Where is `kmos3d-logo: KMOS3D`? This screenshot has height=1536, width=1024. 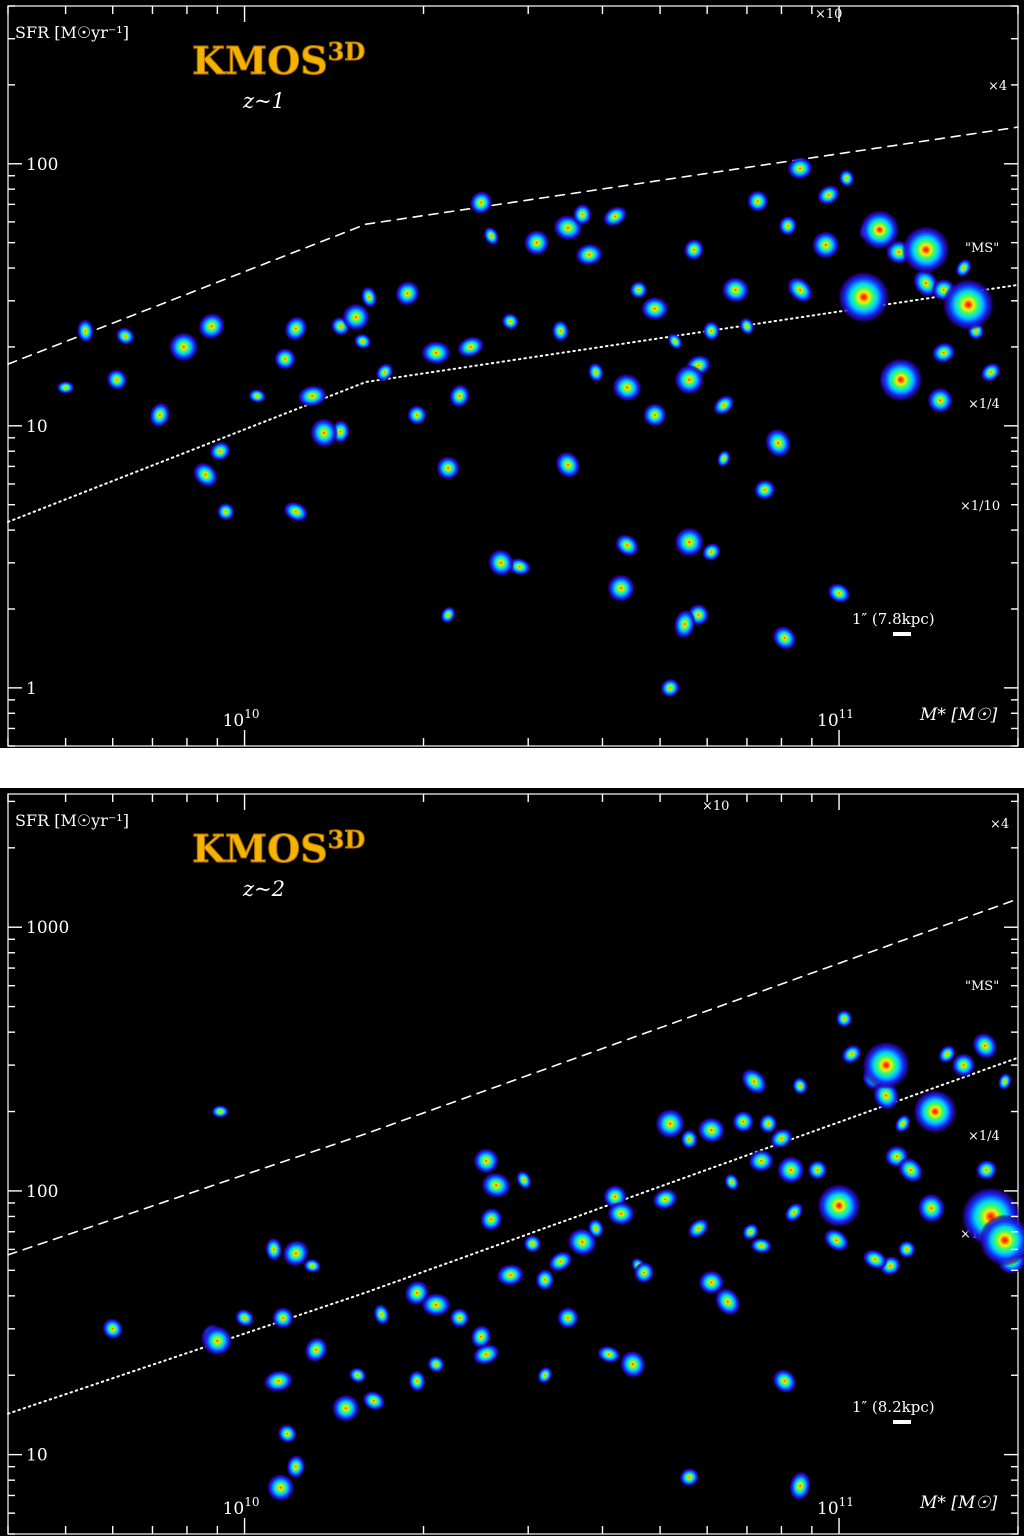 kmos3d-logo: KMOS3D is located at coordinates (278, 848).